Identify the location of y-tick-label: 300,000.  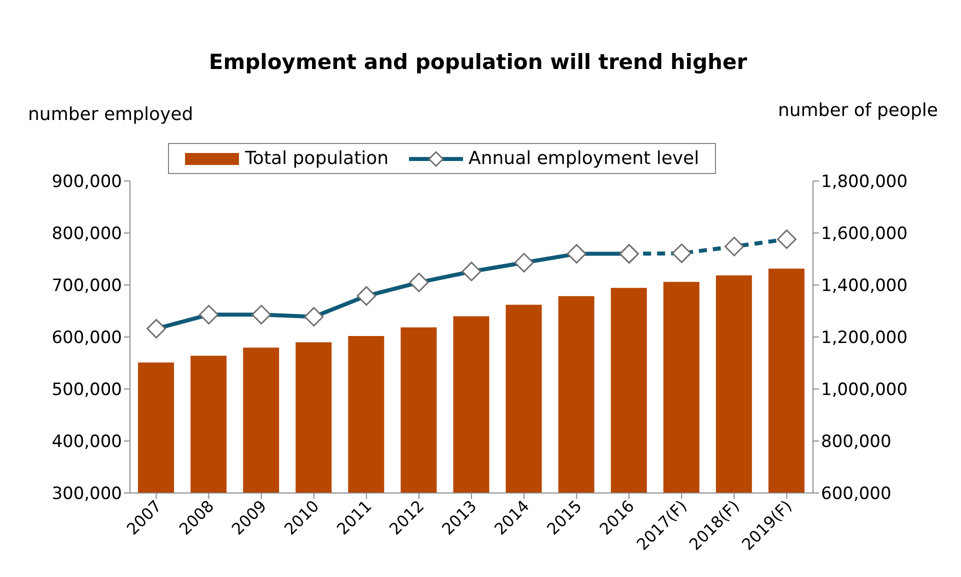
(87, 494).